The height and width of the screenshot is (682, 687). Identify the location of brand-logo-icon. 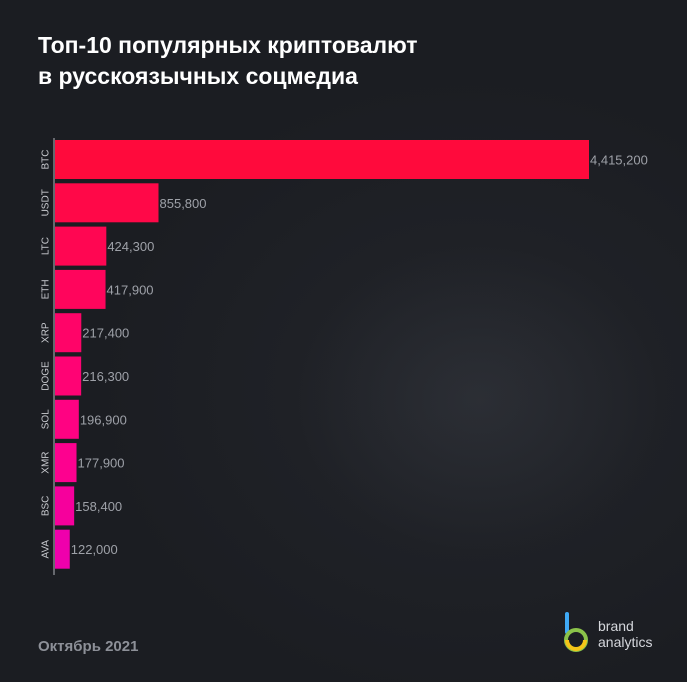
(576, 632).